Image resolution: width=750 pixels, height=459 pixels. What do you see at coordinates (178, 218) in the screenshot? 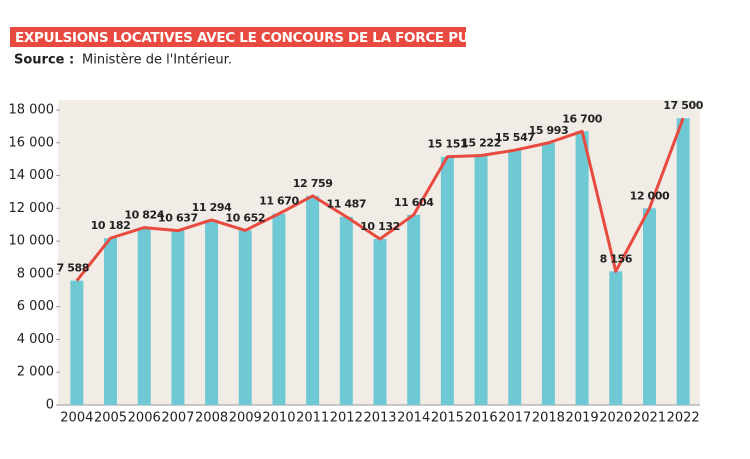
I see `data-label: 10 637` at bounding box center [178, 218].